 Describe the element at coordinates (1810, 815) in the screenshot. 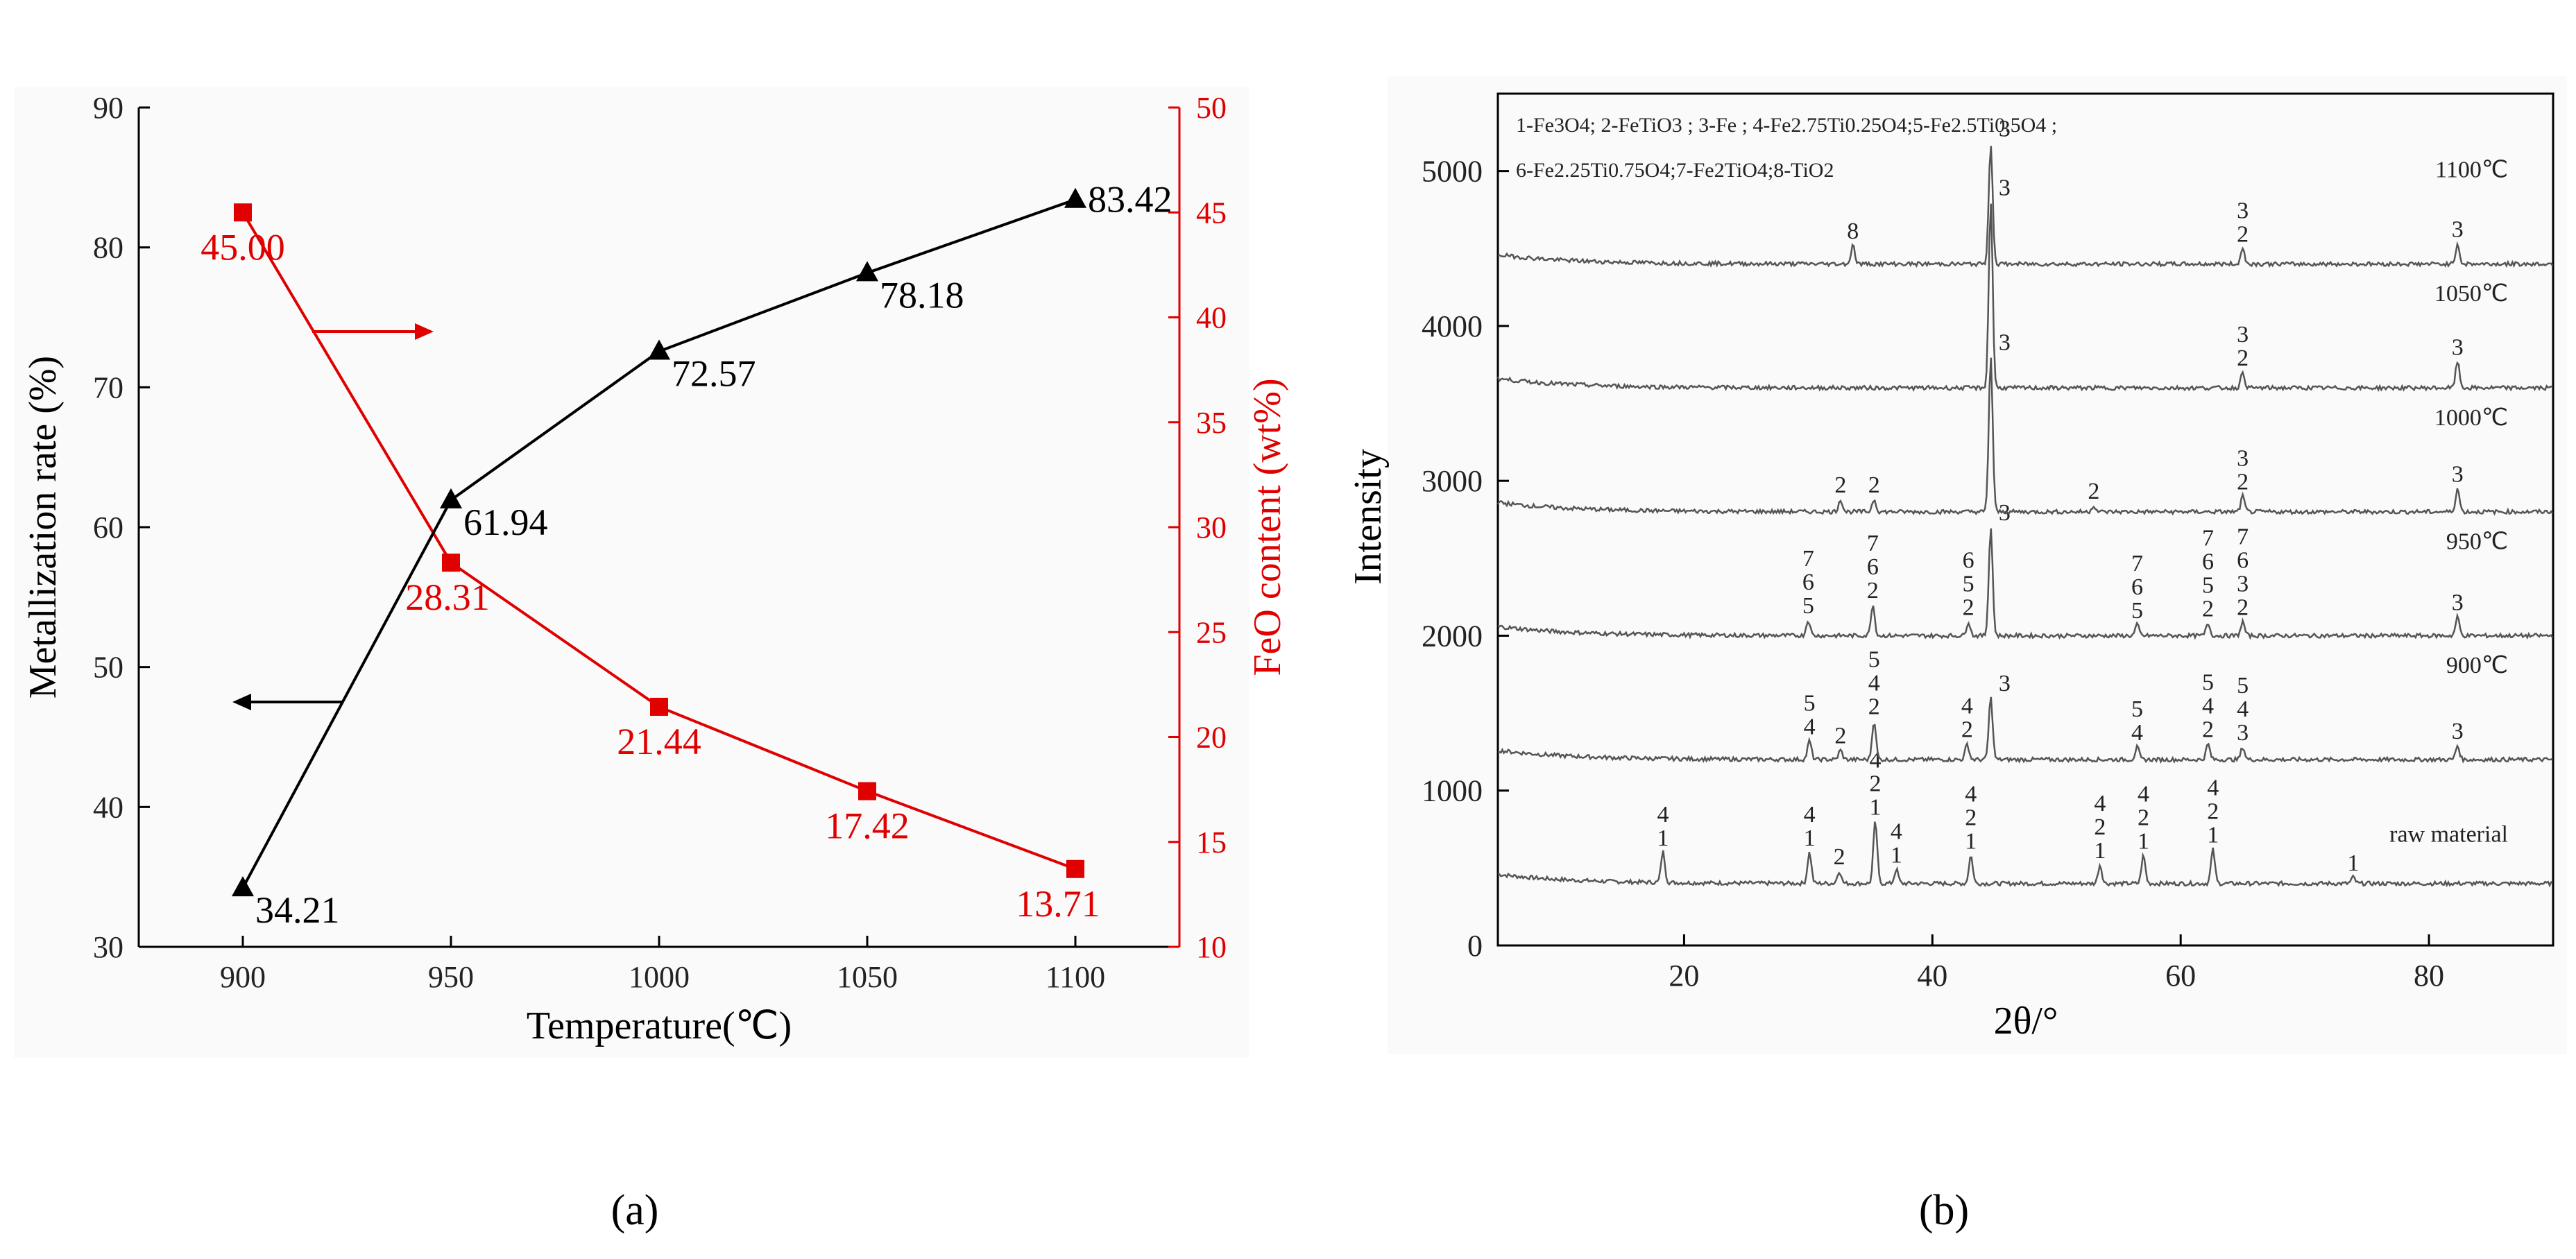

I see `peak-id-0-1-0: 4` at that location.